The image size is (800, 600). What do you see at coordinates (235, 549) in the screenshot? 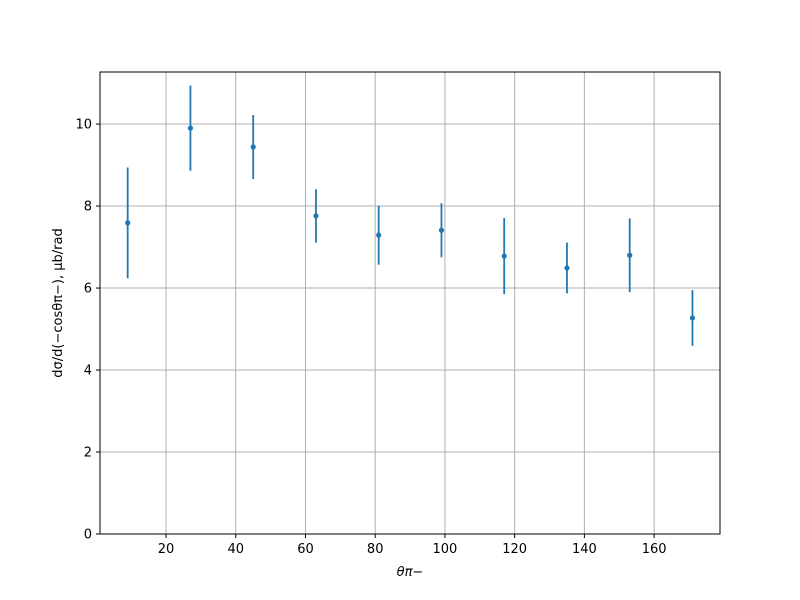
I see `x-tick-label: 40` at bounding box center [235, 549].